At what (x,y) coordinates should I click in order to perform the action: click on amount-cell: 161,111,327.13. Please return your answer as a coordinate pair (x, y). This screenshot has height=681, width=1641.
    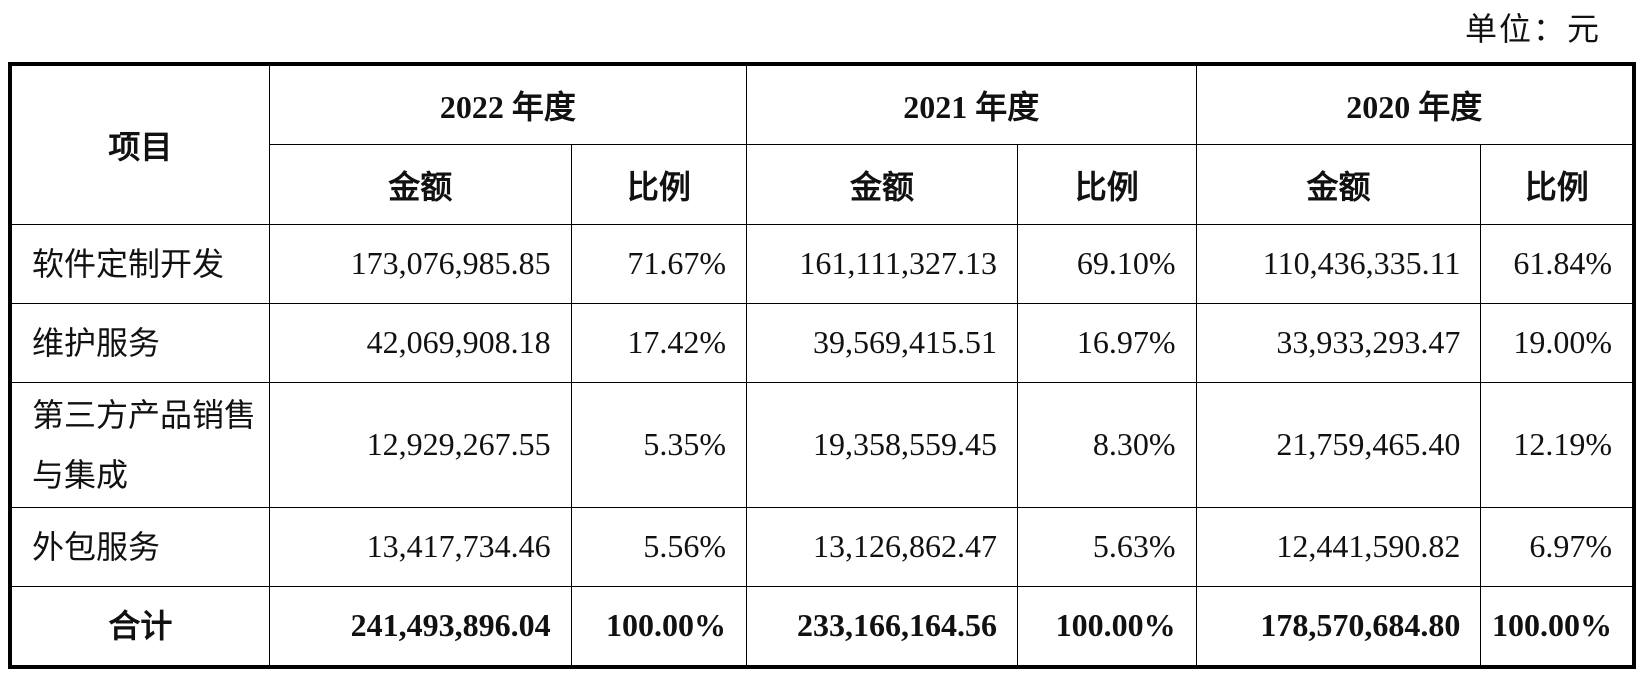
    Looking at the image, I should click on (882, 264).